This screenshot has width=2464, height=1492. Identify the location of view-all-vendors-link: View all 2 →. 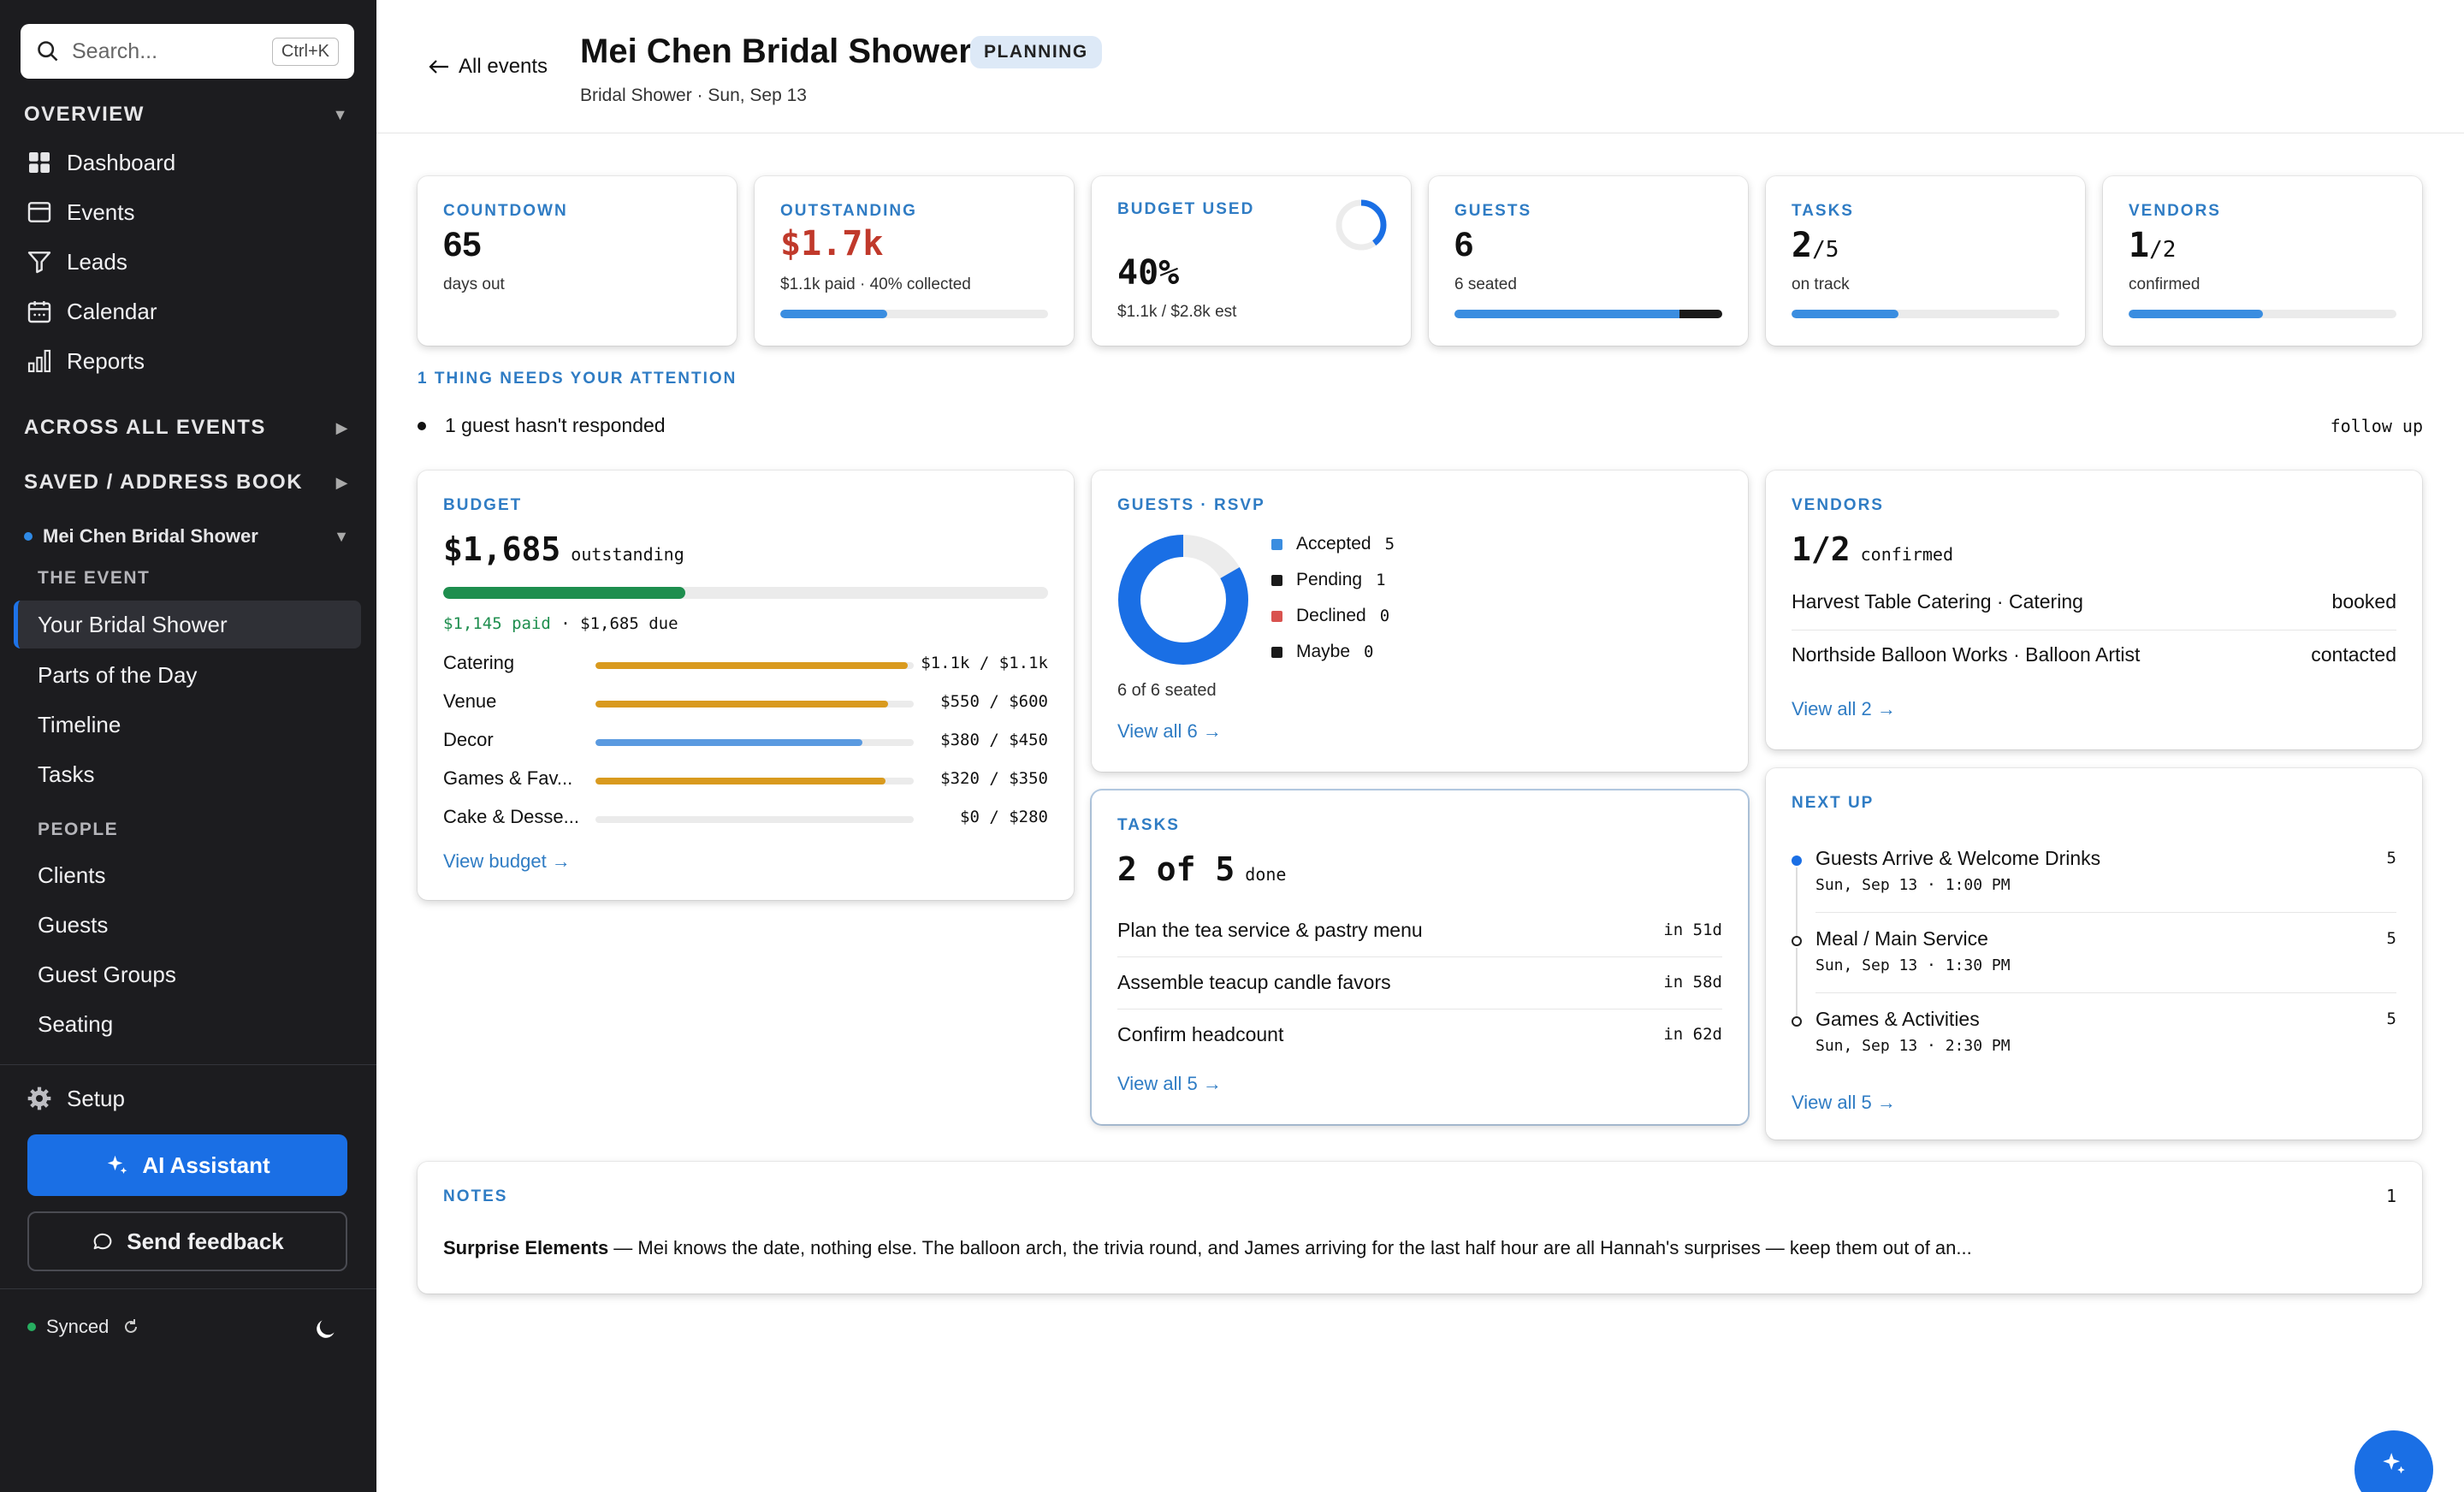
(1844, 708).